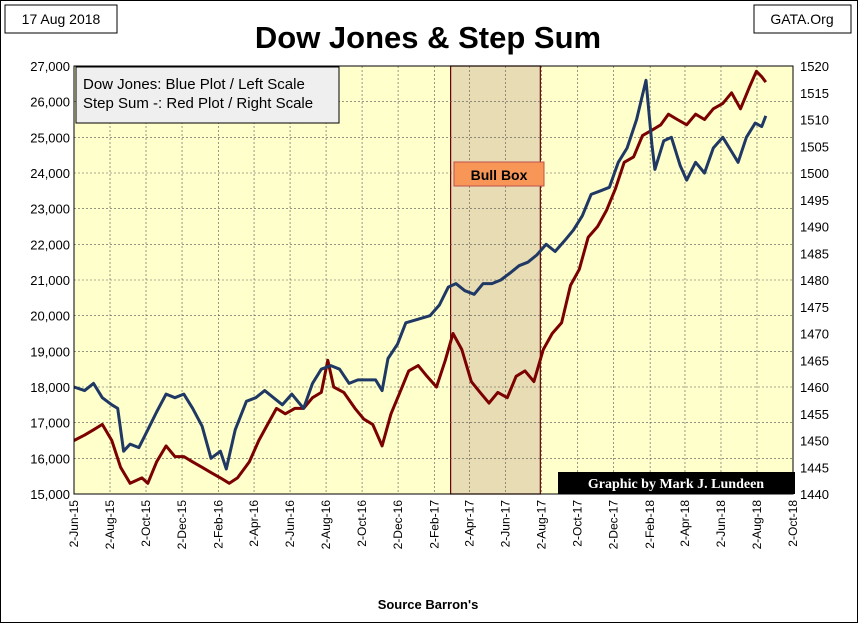 Image resolution: width=858 pixels, height=623 pixels. What do you see at coordinates (290, 524) in the screenshot?
I see `x-tick-label: 2-Jun-16` at bounding box center [290, 524].